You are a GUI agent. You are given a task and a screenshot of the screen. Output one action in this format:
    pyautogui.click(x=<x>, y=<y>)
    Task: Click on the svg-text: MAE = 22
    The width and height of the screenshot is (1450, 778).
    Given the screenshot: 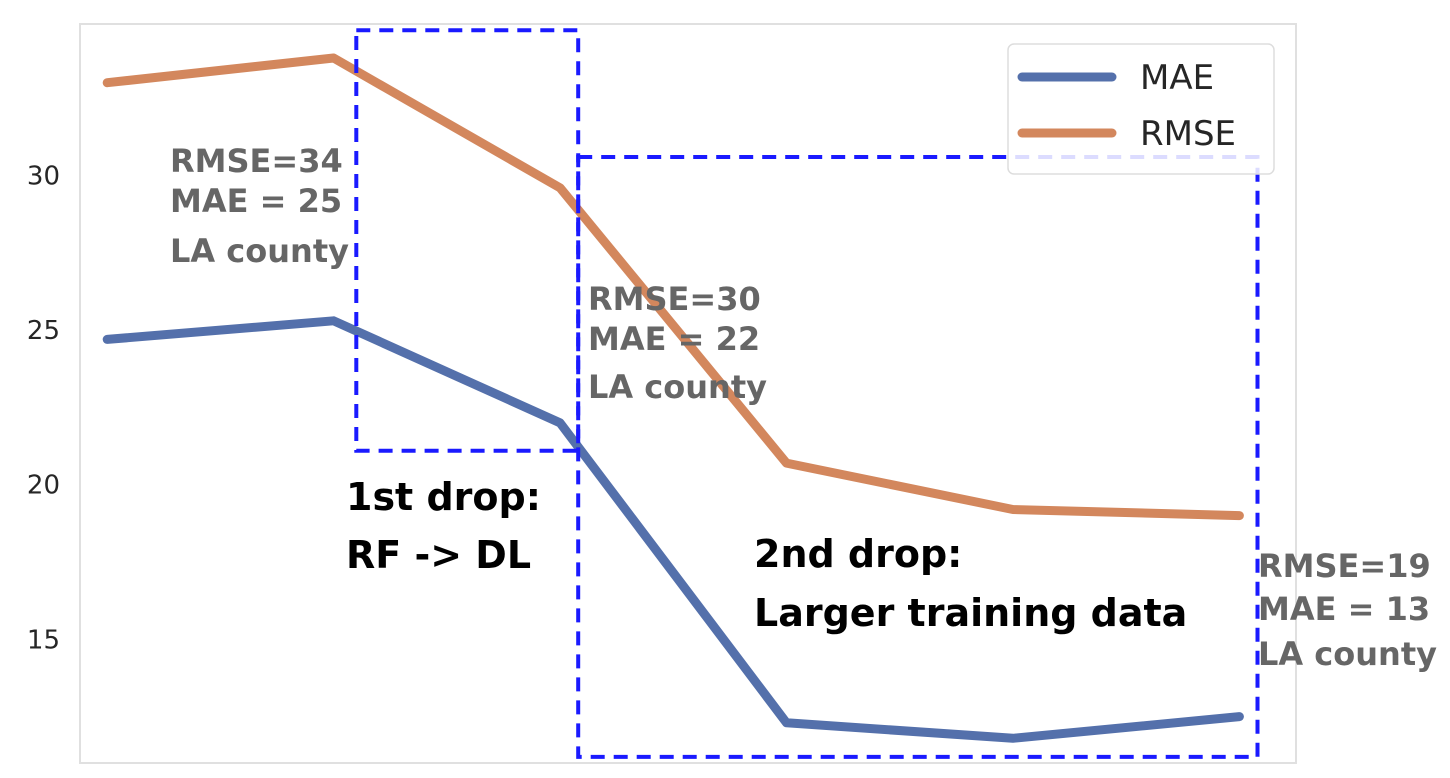 What is the action you would take?
    pyautogui.click(x=674, y=339)
    